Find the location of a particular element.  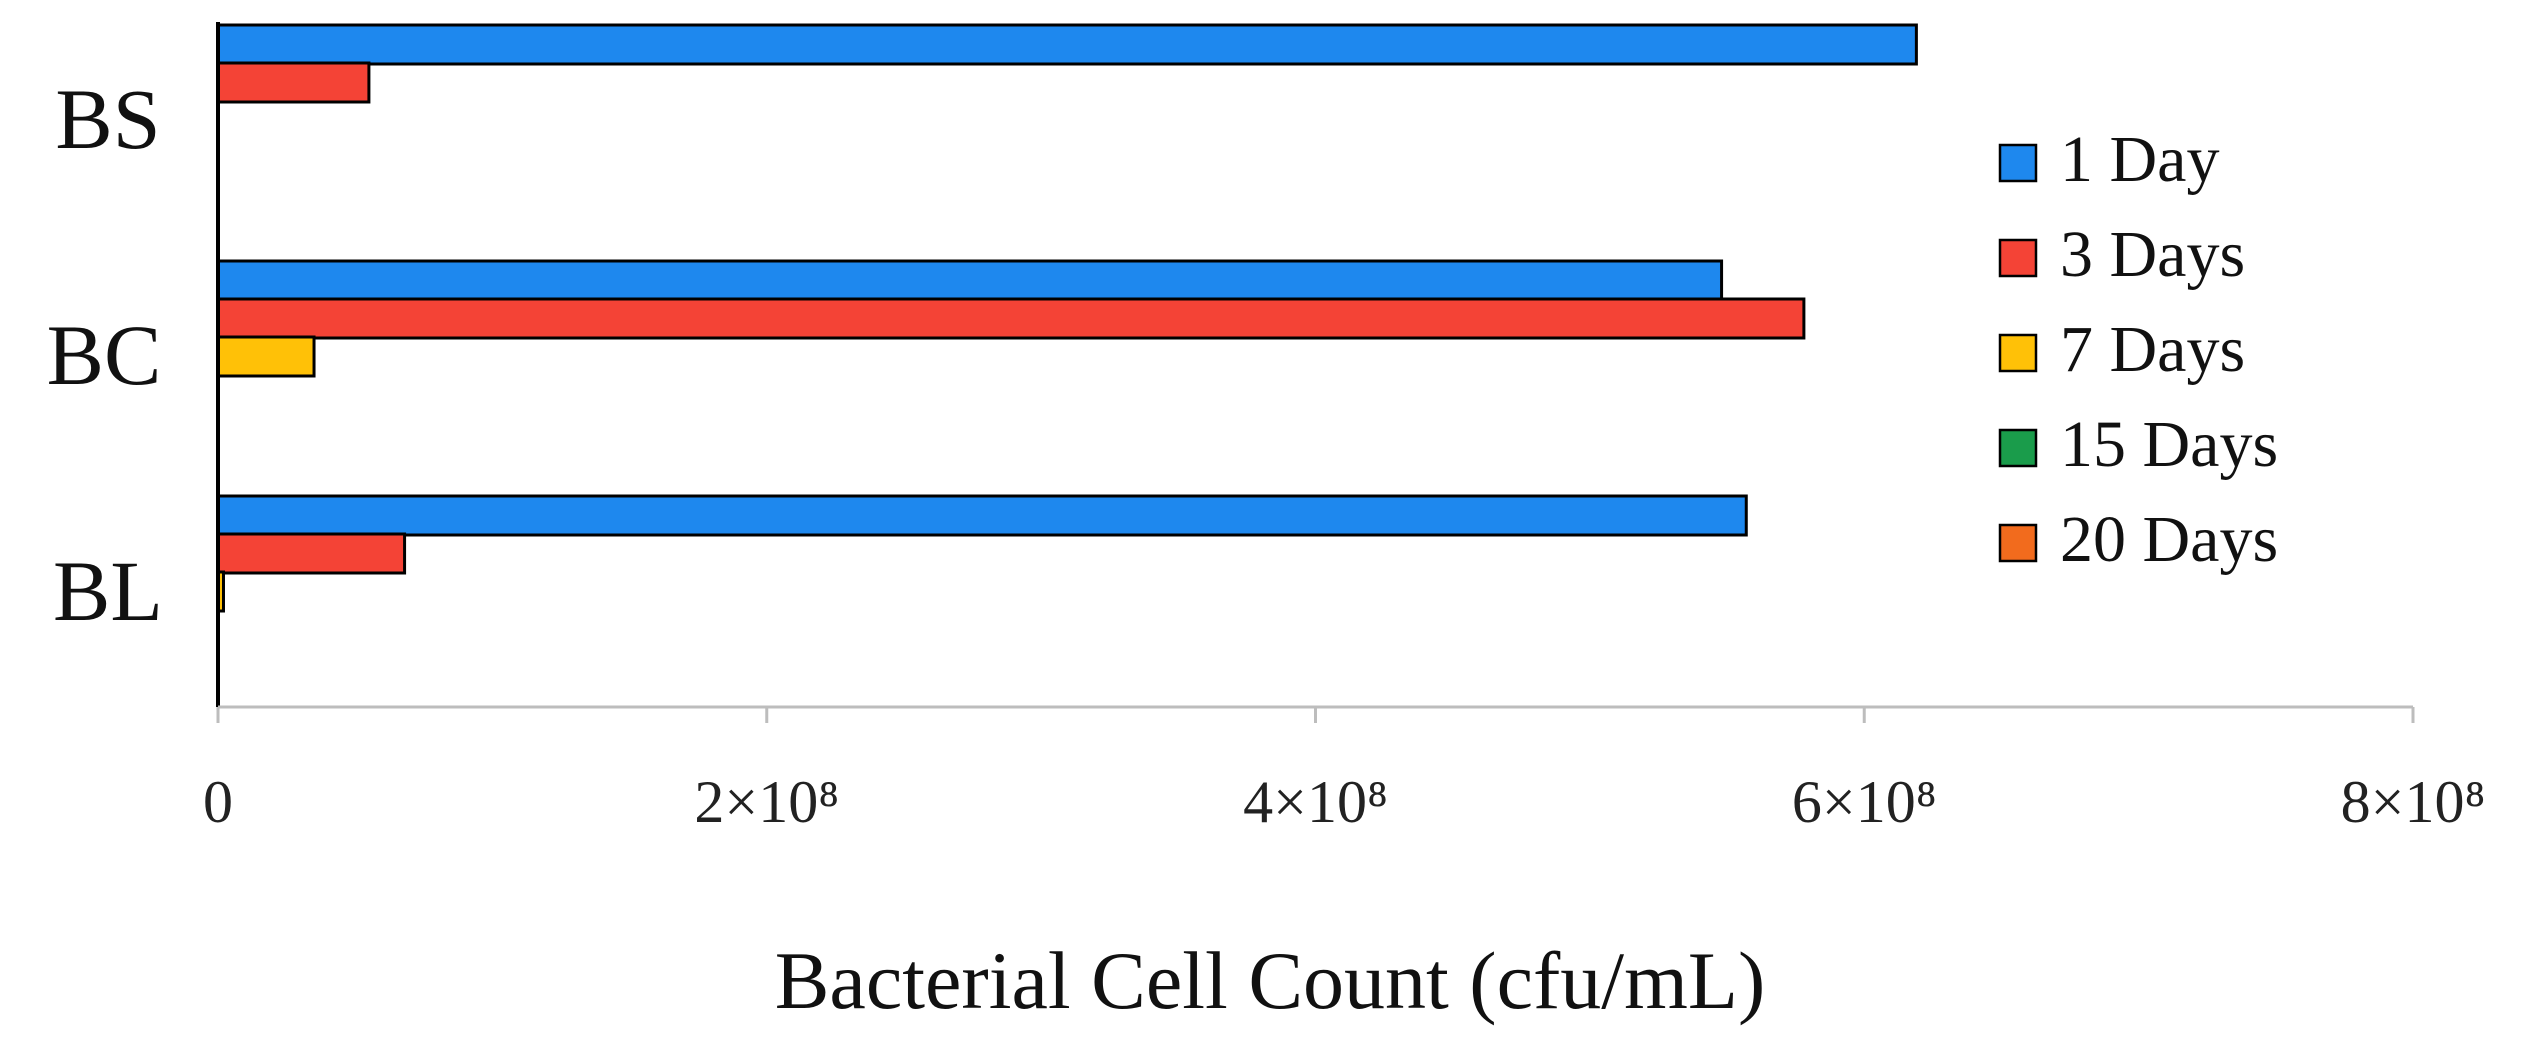

bar-bs-1-day is located at coordinates (1067, 44).